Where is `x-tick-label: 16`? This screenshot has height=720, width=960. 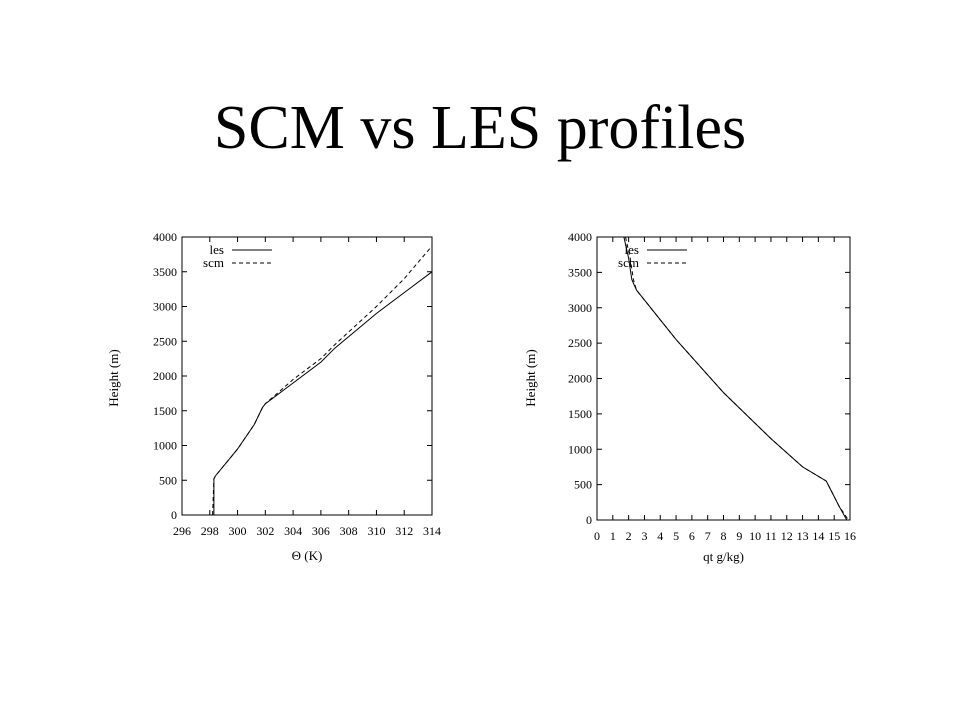
x-tick-label: 16 is located at coordinates (850, 536).